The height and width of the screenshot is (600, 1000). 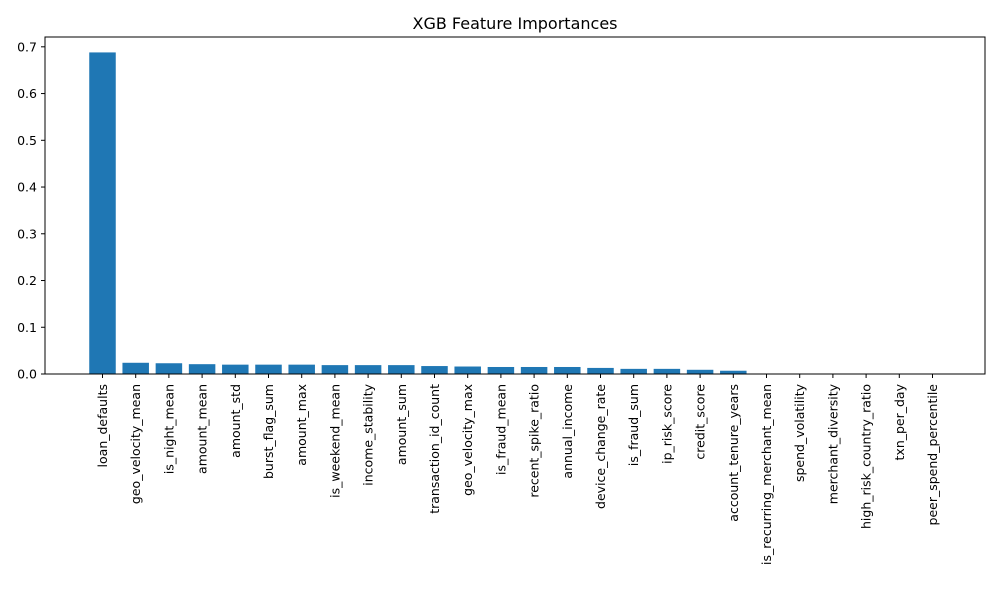 I want to click on y-tick-label: 0.7, so click(x=27, y=46).